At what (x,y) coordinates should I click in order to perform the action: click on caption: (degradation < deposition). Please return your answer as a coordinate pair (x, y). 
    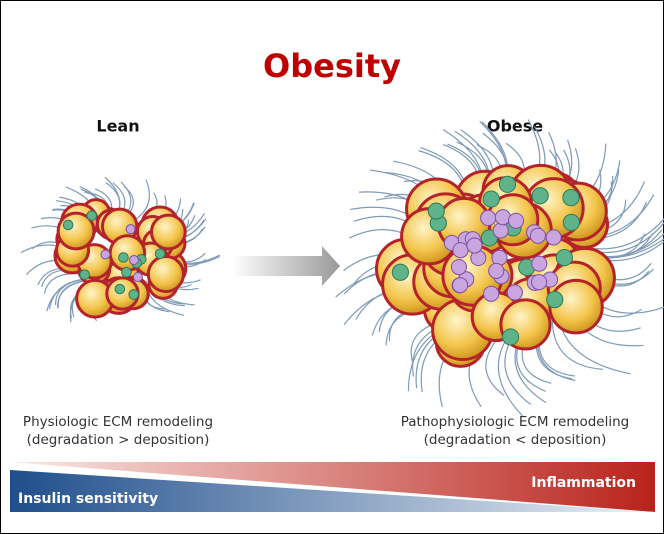
    Looking at the image, I should click on (515, 440).